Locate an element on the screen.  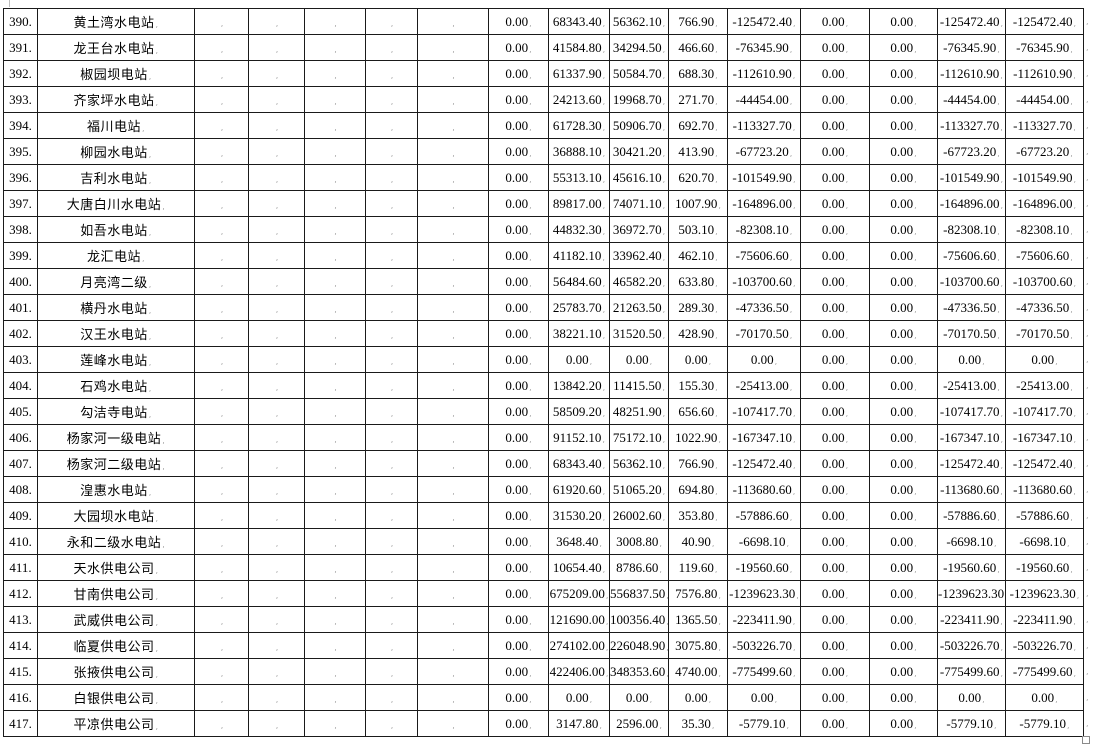
value-cell: -101549.90, is located at coordinates (971, 177).